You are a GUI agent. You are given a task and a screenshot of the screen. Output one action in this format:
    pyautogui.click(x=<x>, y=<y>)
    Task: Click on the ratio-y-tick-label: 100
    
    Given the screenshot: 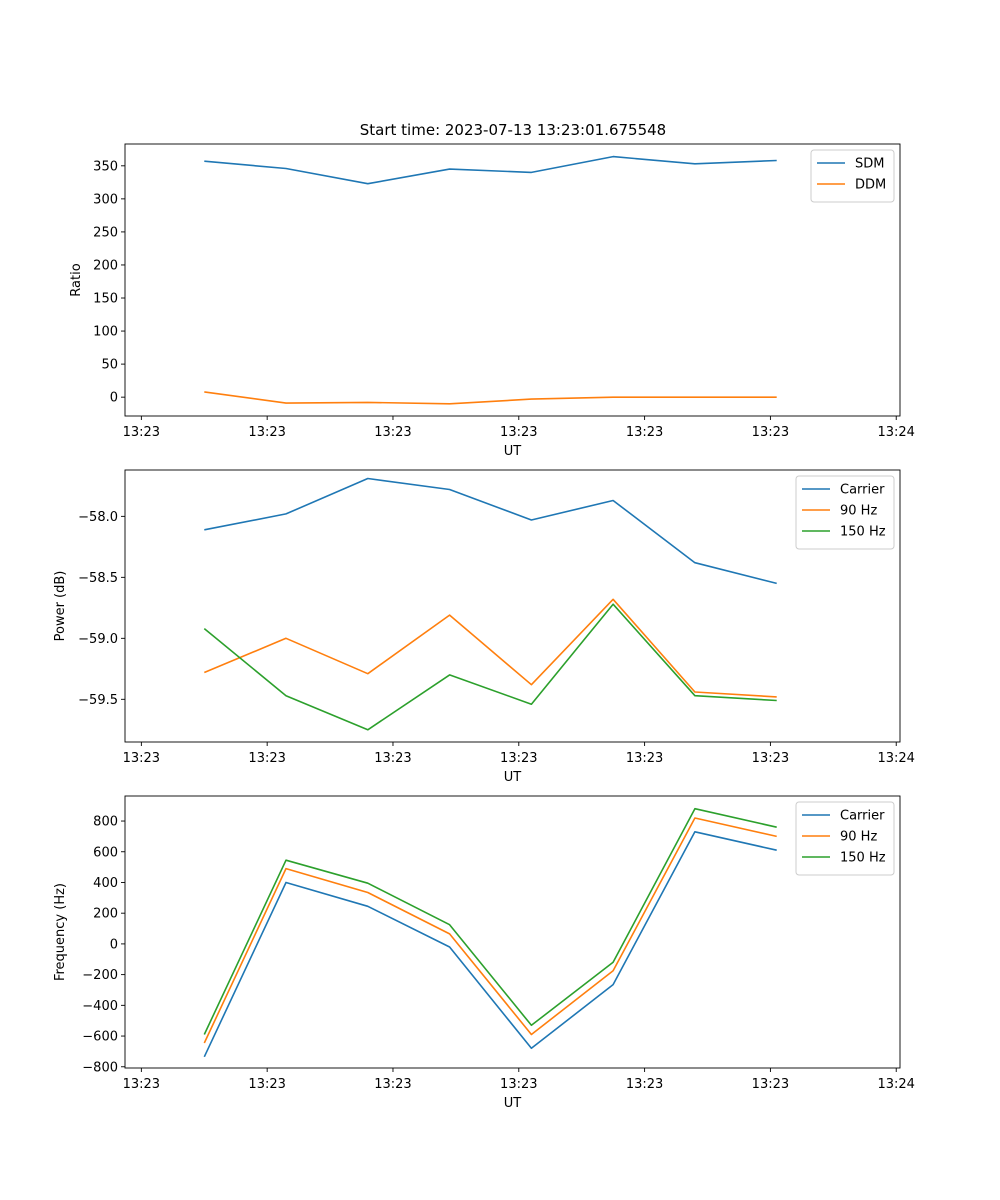 What is the action you would take?
    pyautogui.click(x=105, y=332)
    